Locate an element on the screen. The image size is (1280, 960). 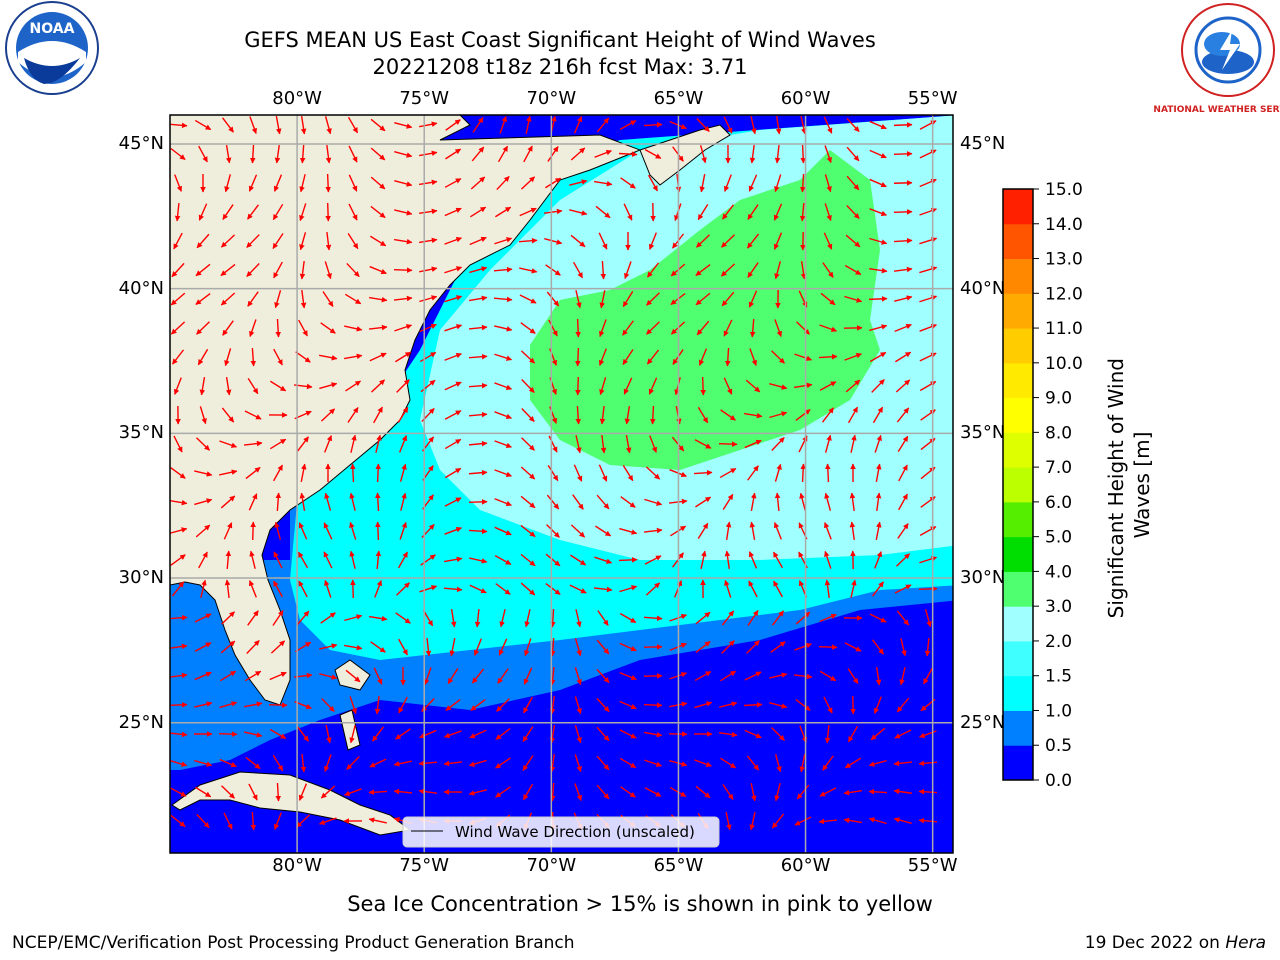
colorbar-label-line1: Significant Height of Wind is located at coordinates (1116, 488).